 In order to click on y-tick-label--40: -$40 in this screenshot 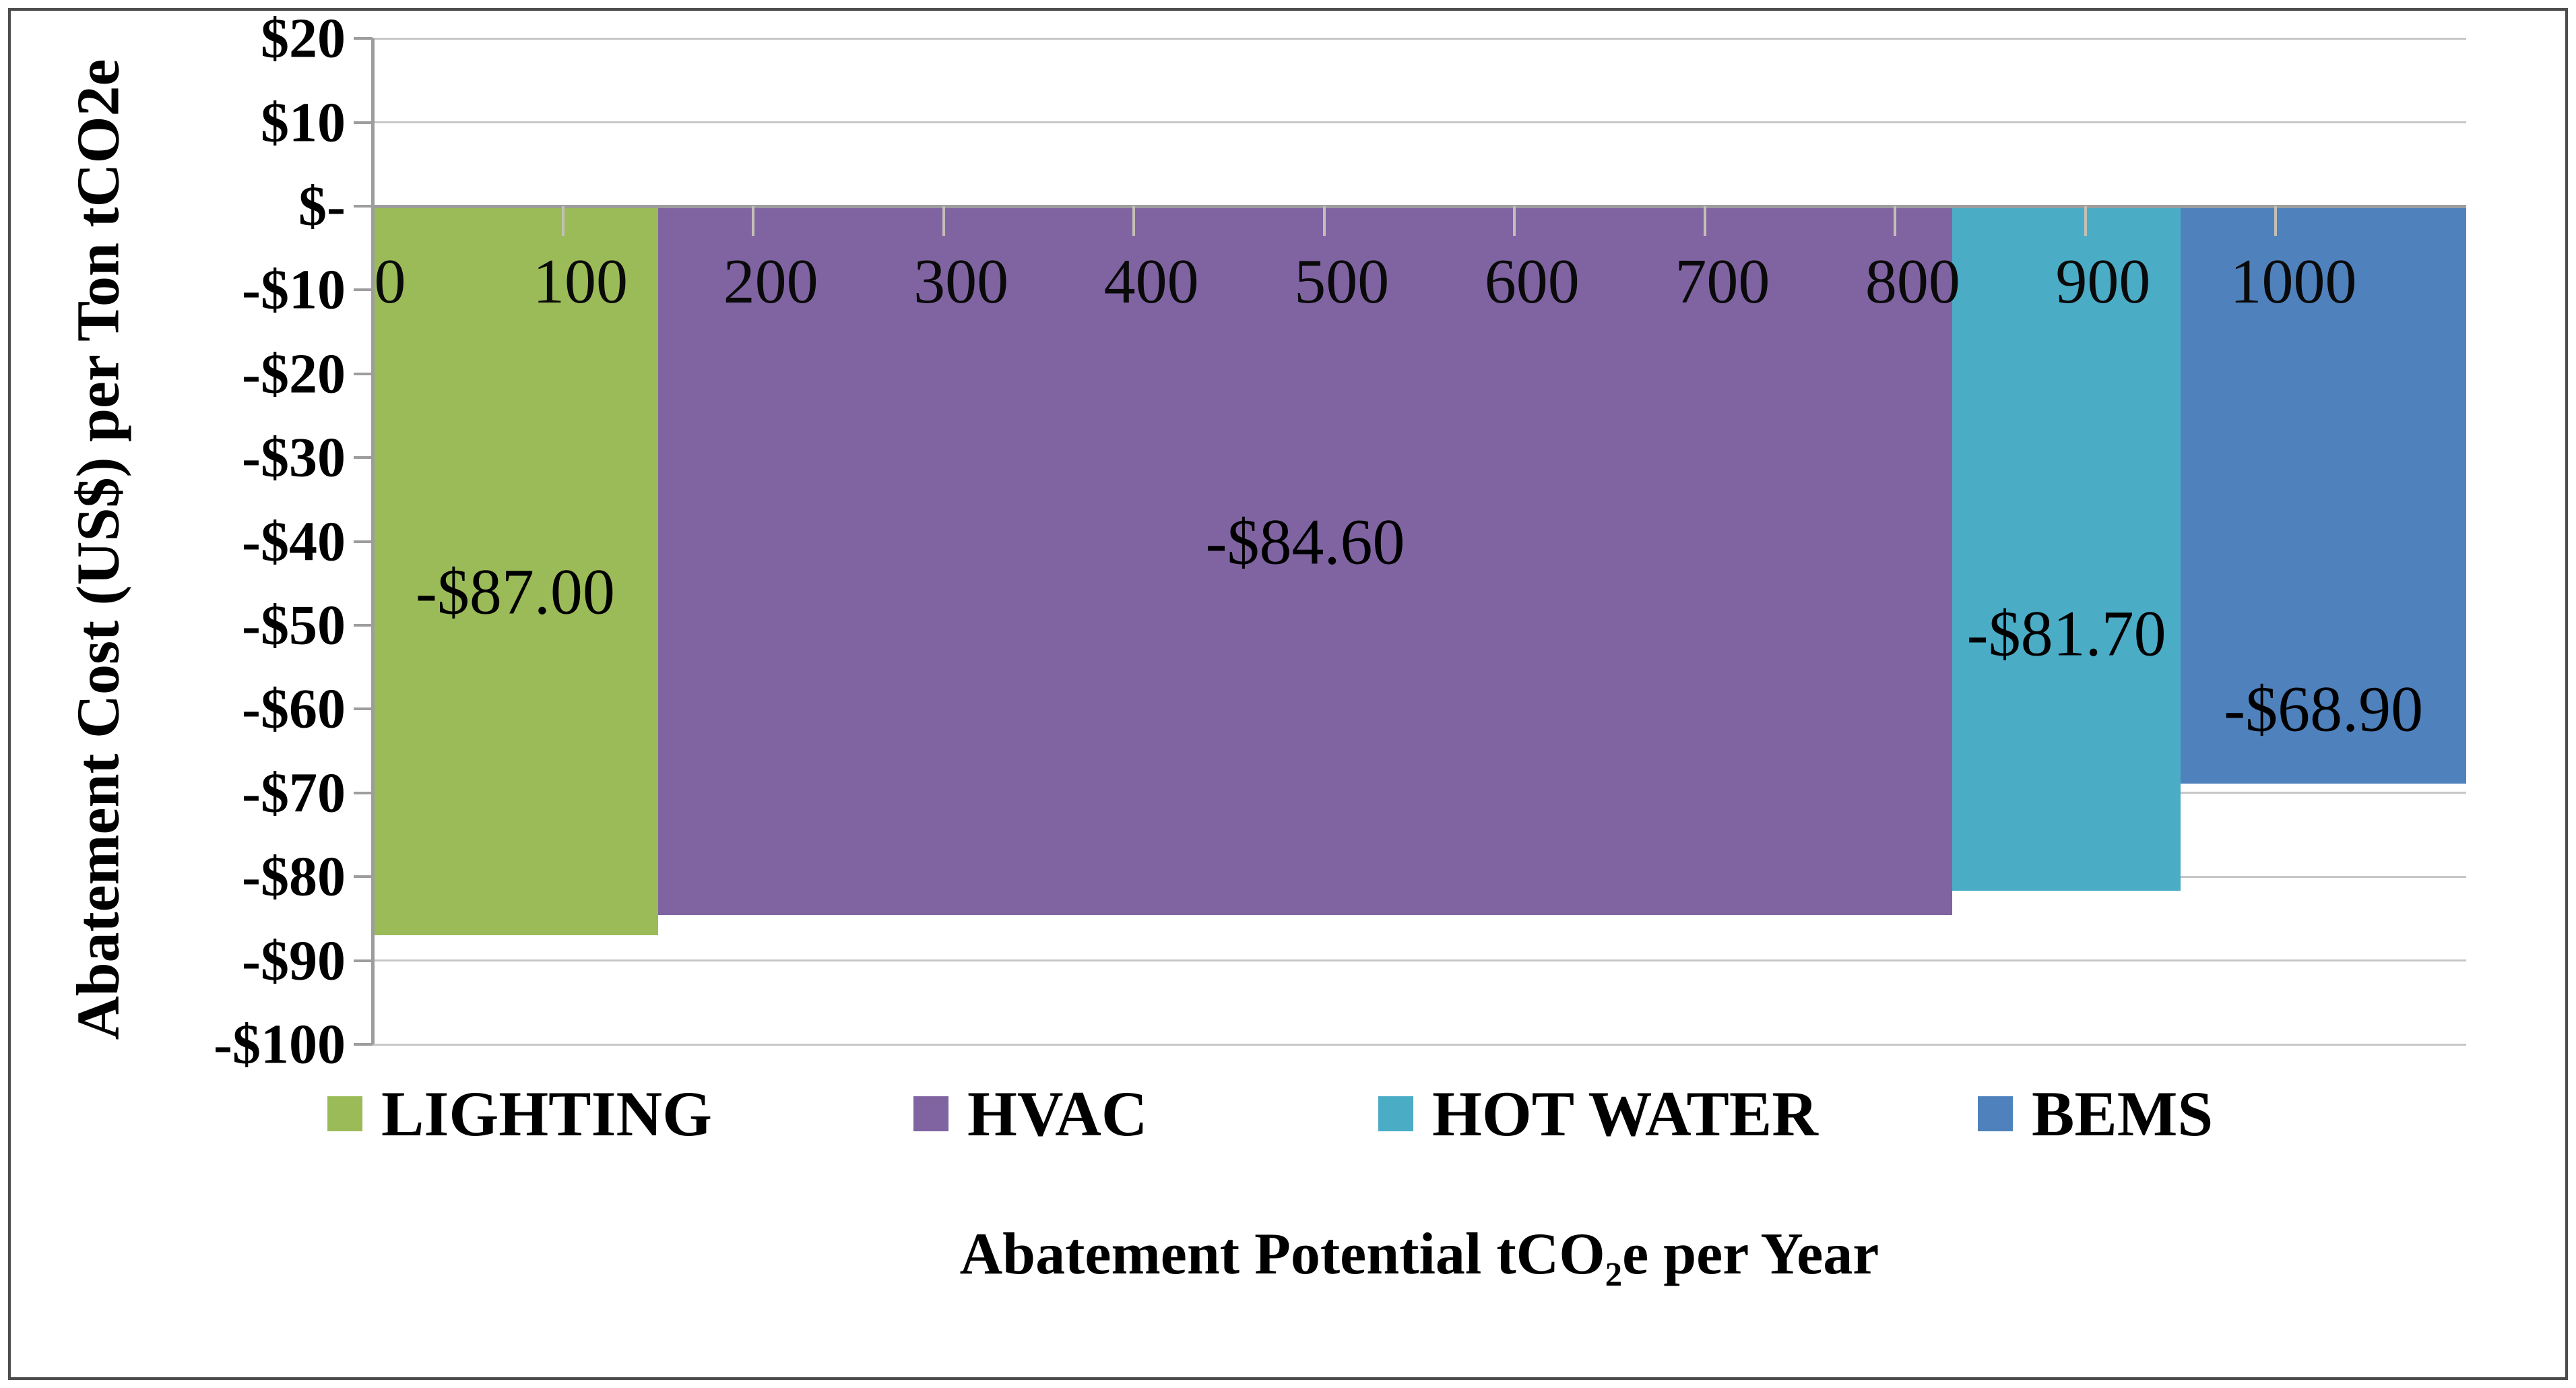, I will do `click(294, 541)`.